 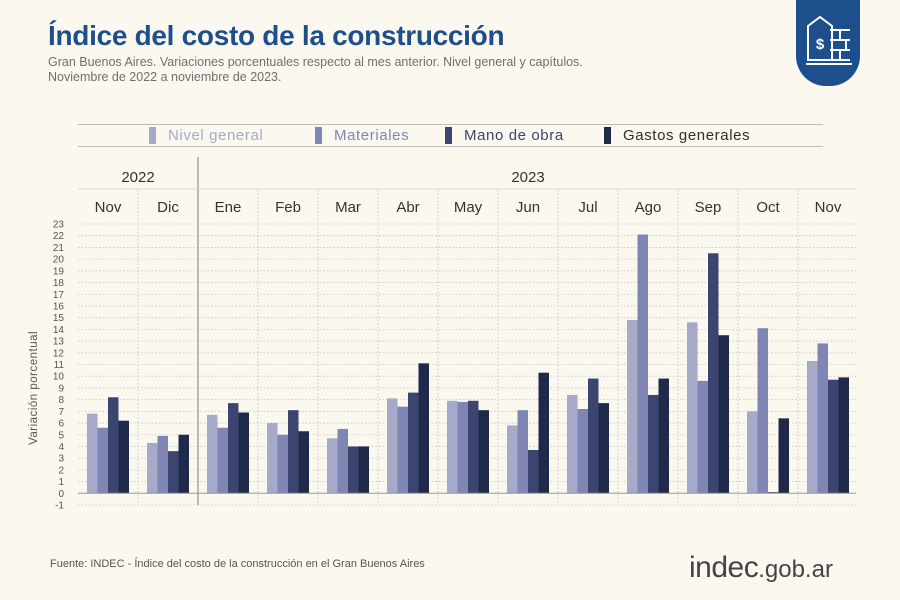 I want to click on y-axis-label: Variación porcentual, so click(x=34, y=388).